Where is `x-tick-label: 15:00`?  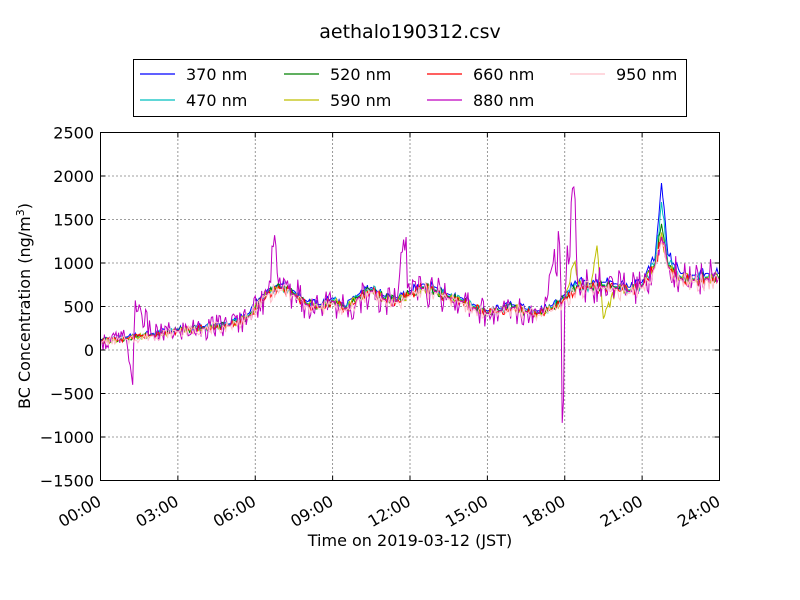
x-tick-label: 15:00 is located at coordinates (466, 512).